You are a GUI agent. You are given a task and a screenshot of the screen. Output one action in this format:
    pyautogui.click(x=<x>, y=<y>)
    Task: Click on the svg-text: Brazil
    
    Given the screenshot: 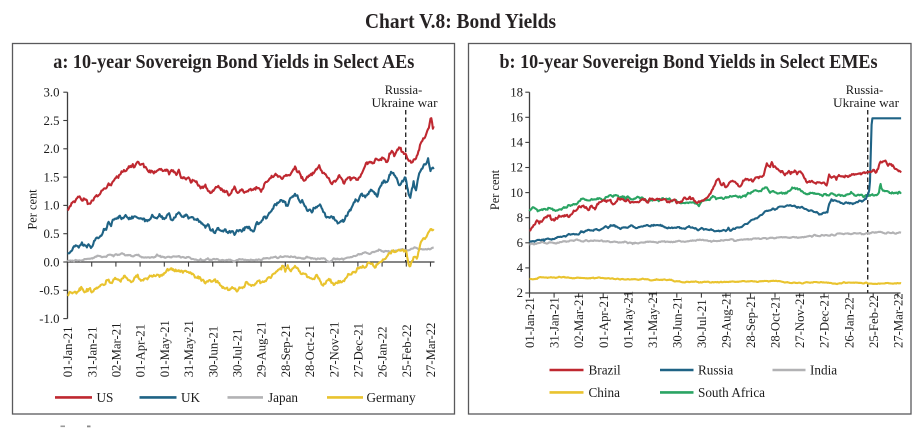 What is the action you would take?
    pyautogui.click(x=605, y=370)
    